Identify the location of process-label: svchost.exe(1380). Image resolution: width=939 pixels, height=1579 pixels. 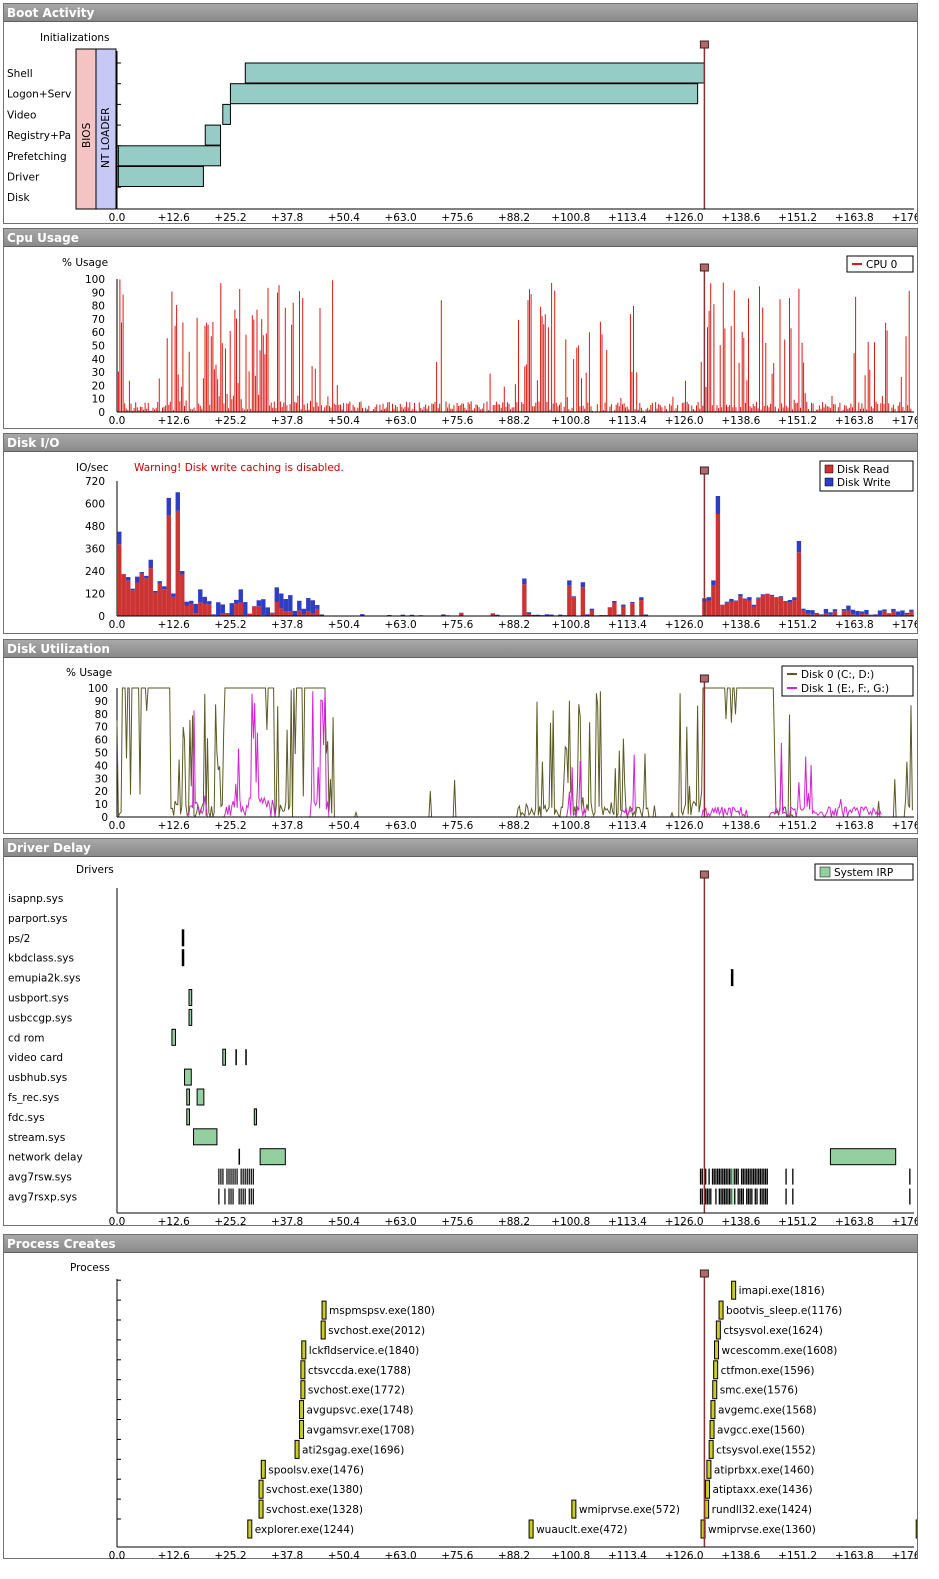
(314, 1490).